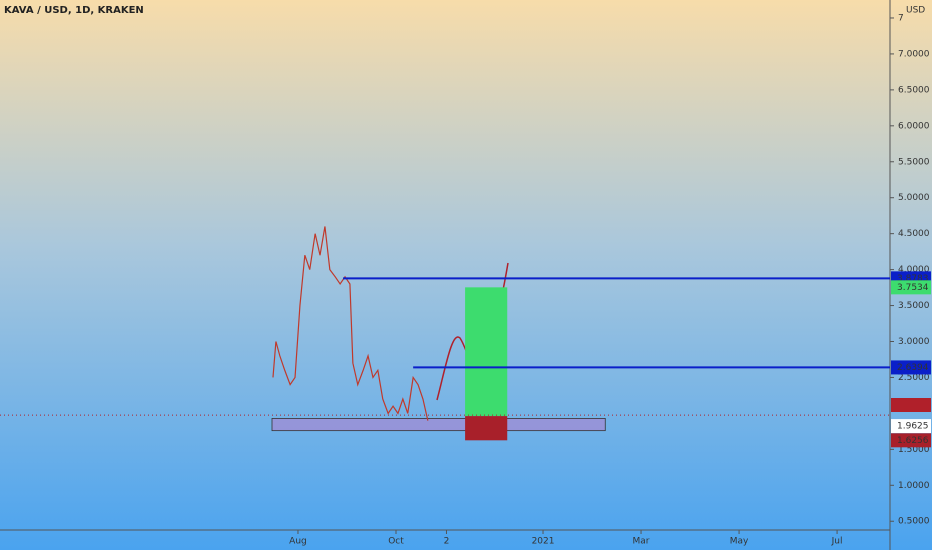 Image resolution: width=932 pixels, height=550 pixels. What do you see at coordinates (543, 542) in the screenshot?
I see `x-tick-label: 2021` at bounding box center [543, 542].